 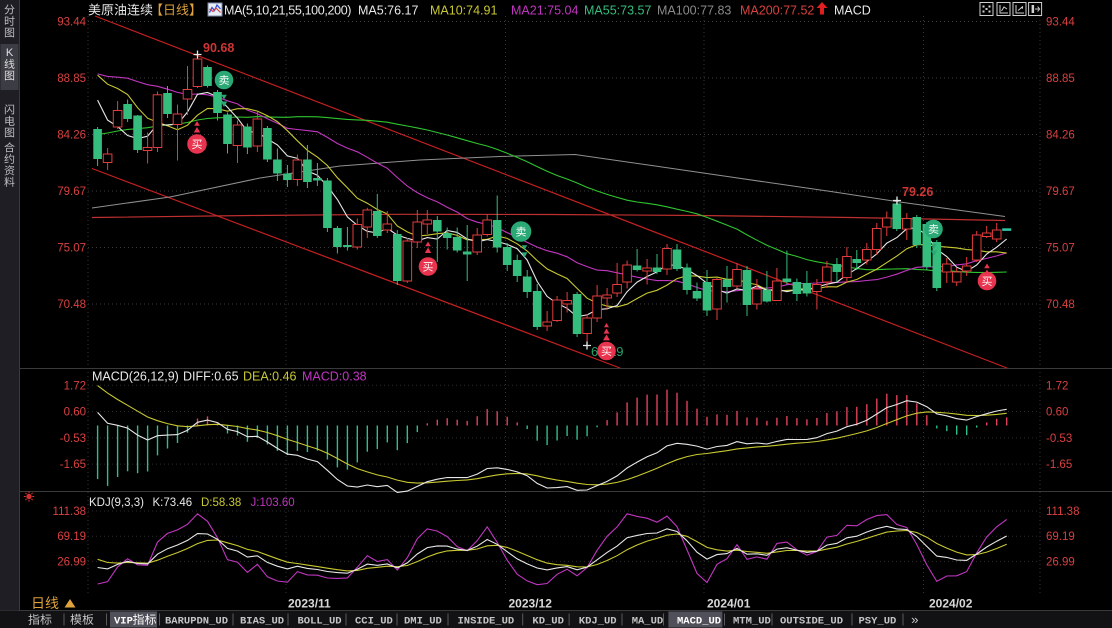 What do you see at coordinates (320, 622) in the screenshot?
I see `svg-text: BOLL_UD` at bounding box center [320, 622].